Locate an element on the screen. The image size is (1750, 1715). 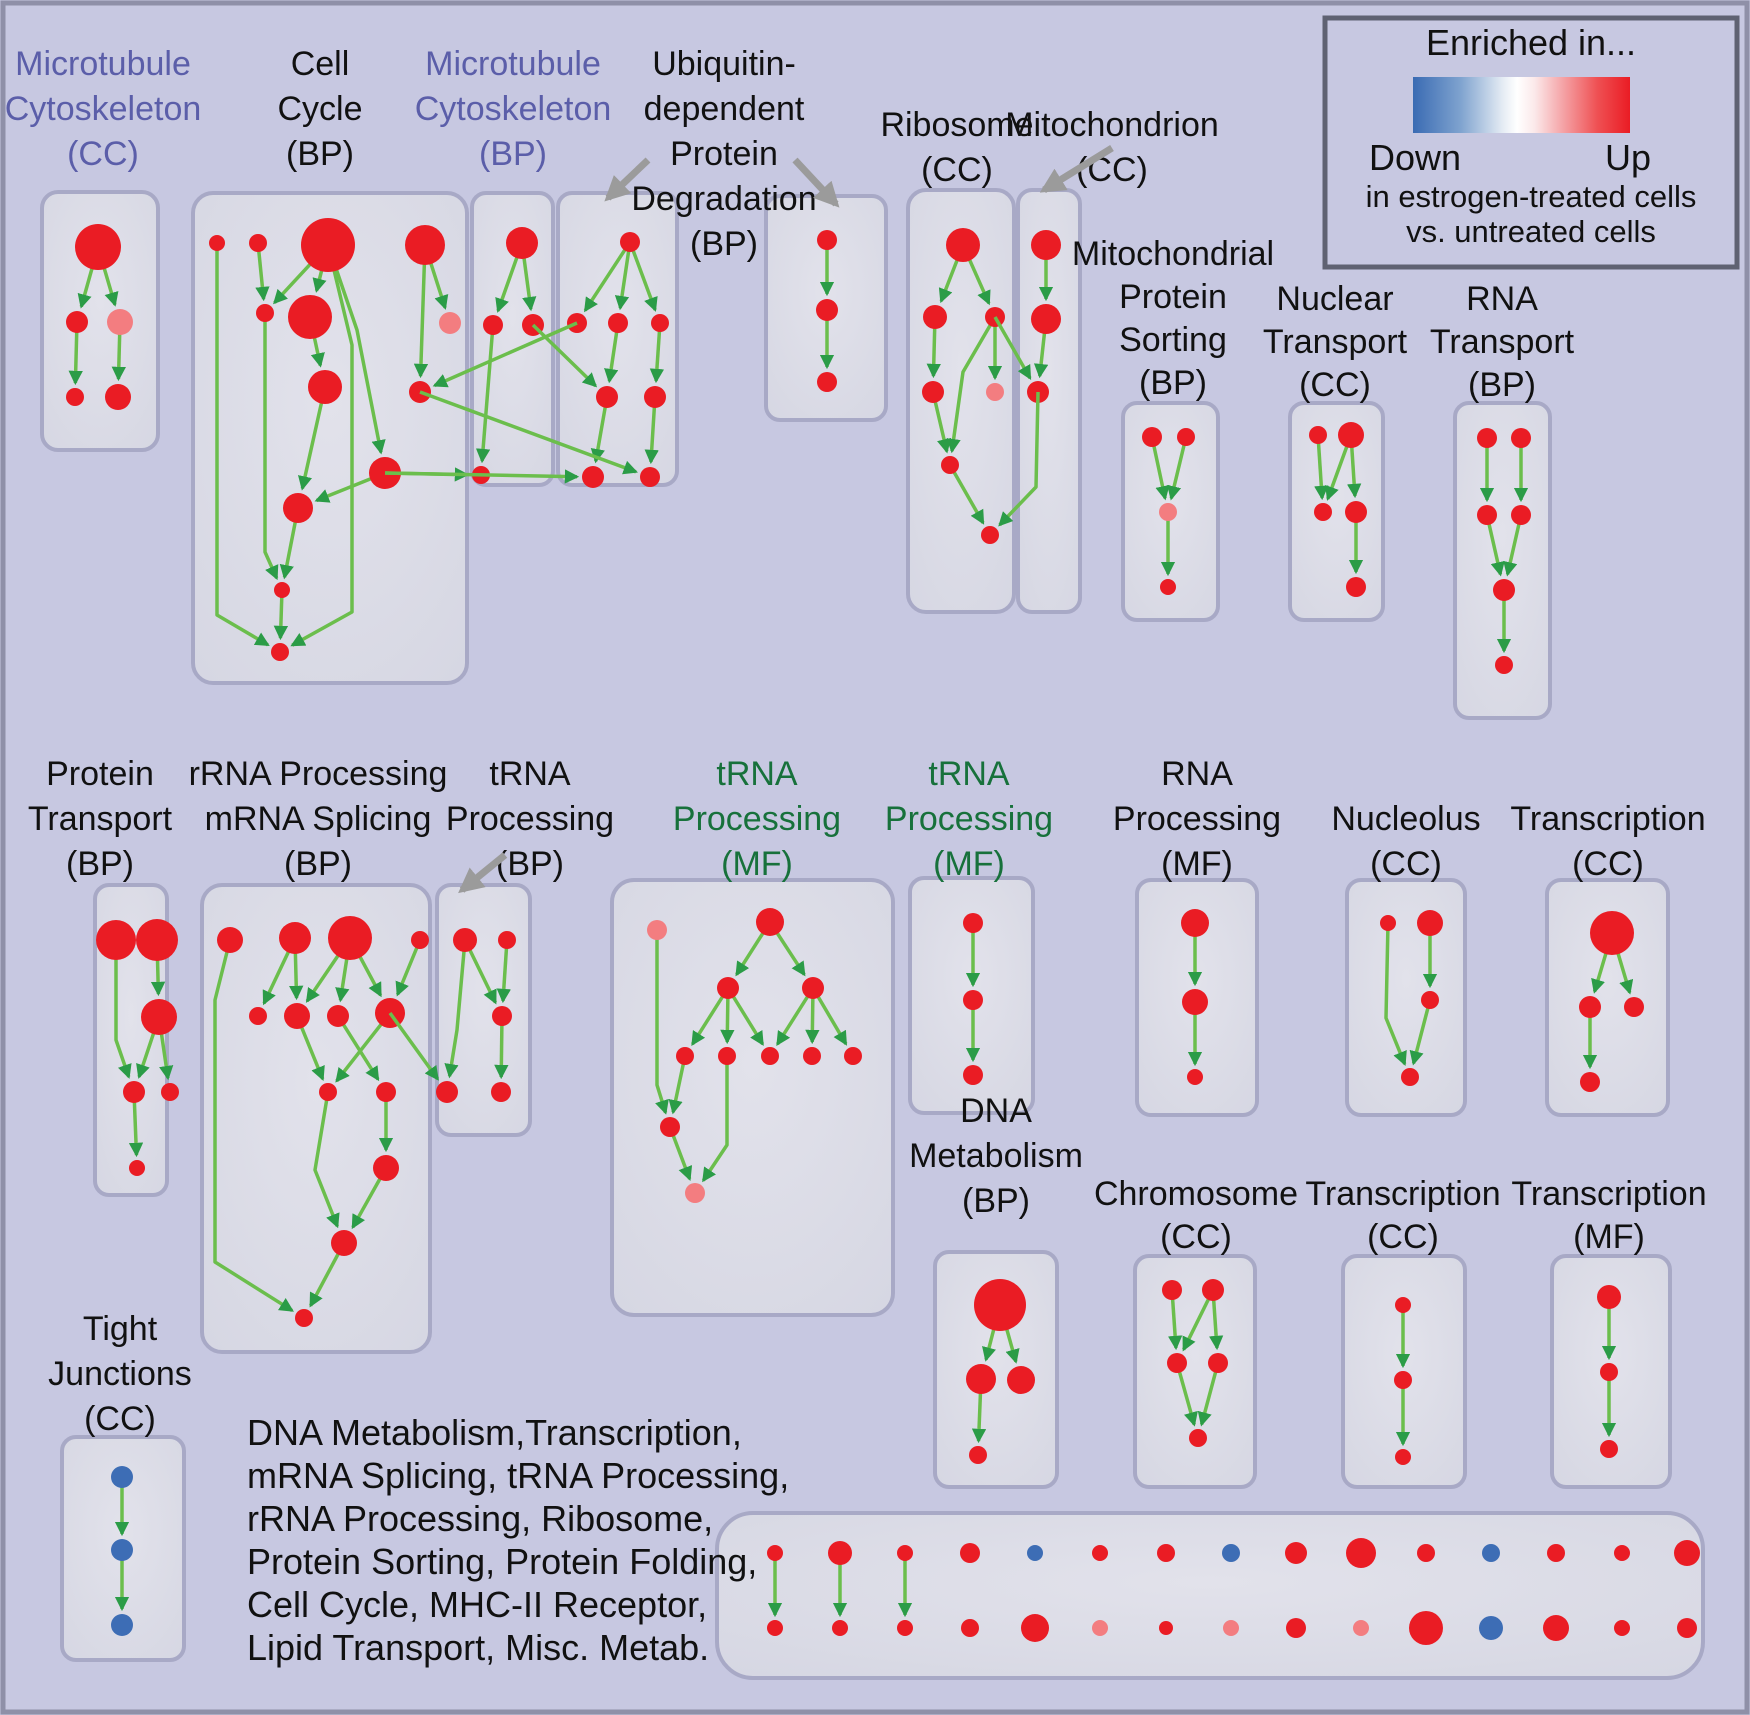
node-cell_cycle-m is located at coordinates (280, 652).